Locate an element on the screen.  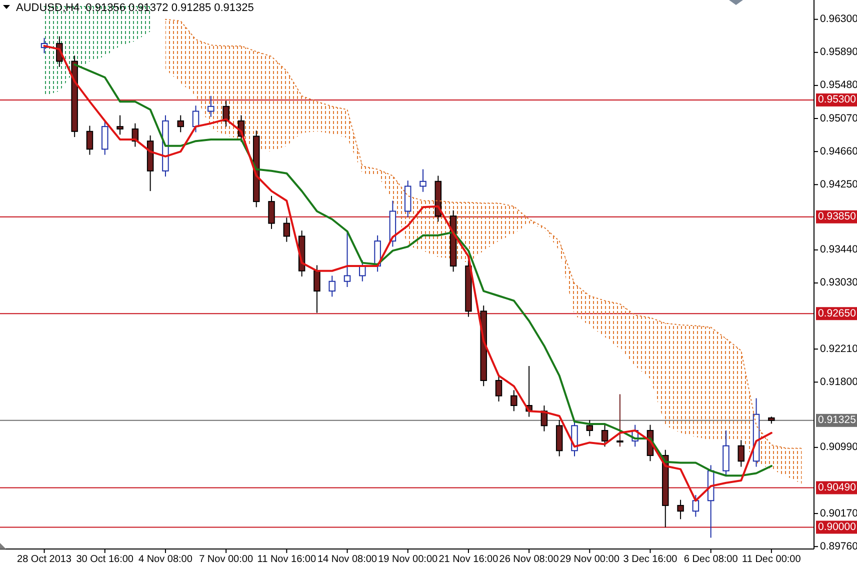
ref-line-label: 0.91325 is located at coordinates (837, 420).